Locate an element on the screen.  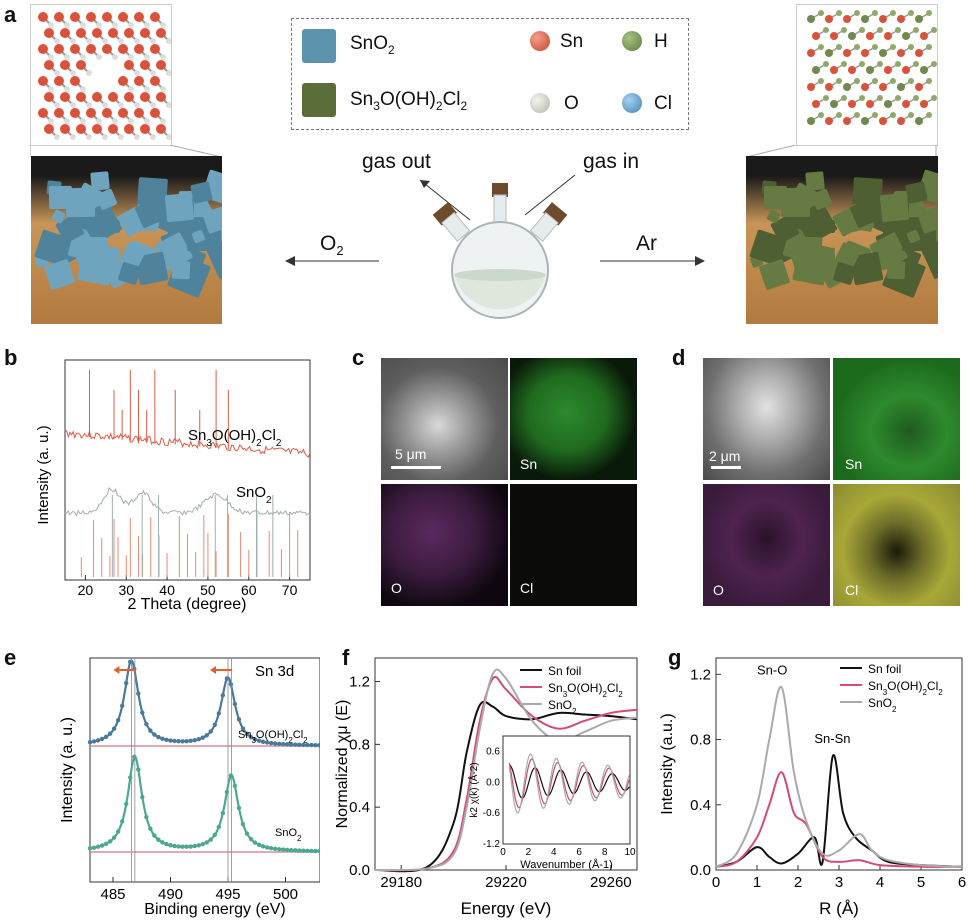
inset-xtick-label: 4 is located at coordinates (554, 852).